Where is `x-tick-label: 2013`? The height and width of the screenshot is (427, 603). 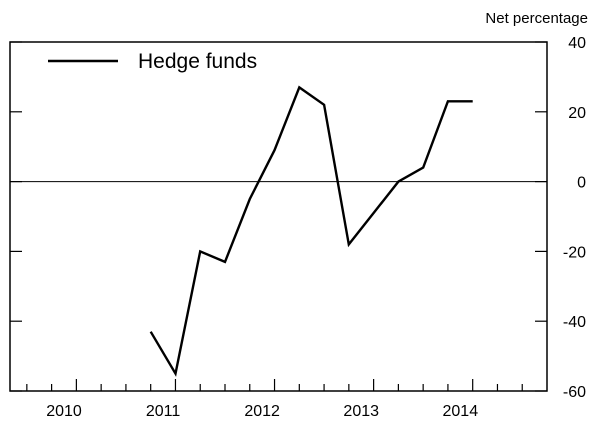 x-tick-label: 2013 is located at coordinates (361, 411).